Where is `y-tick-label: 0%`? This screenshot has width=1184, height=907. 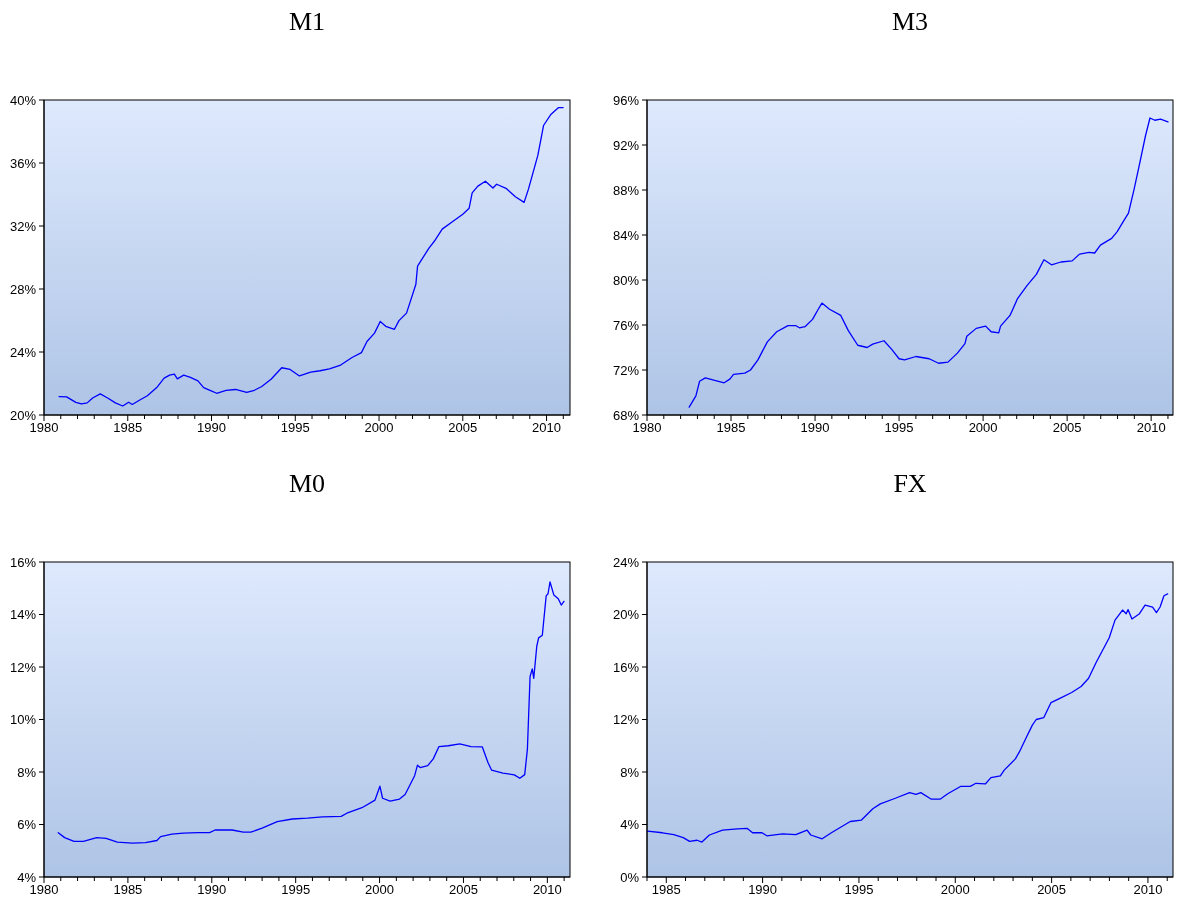 y-tick-label: 0% is located at coordinates (630, 877).